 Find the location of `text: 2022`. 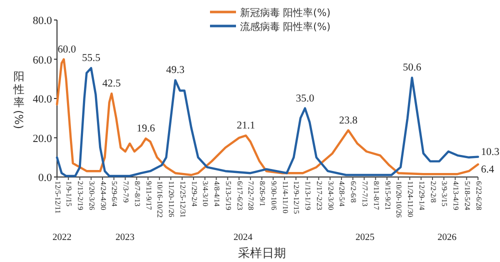

text: 2022 is located at coordinates (62, 238).